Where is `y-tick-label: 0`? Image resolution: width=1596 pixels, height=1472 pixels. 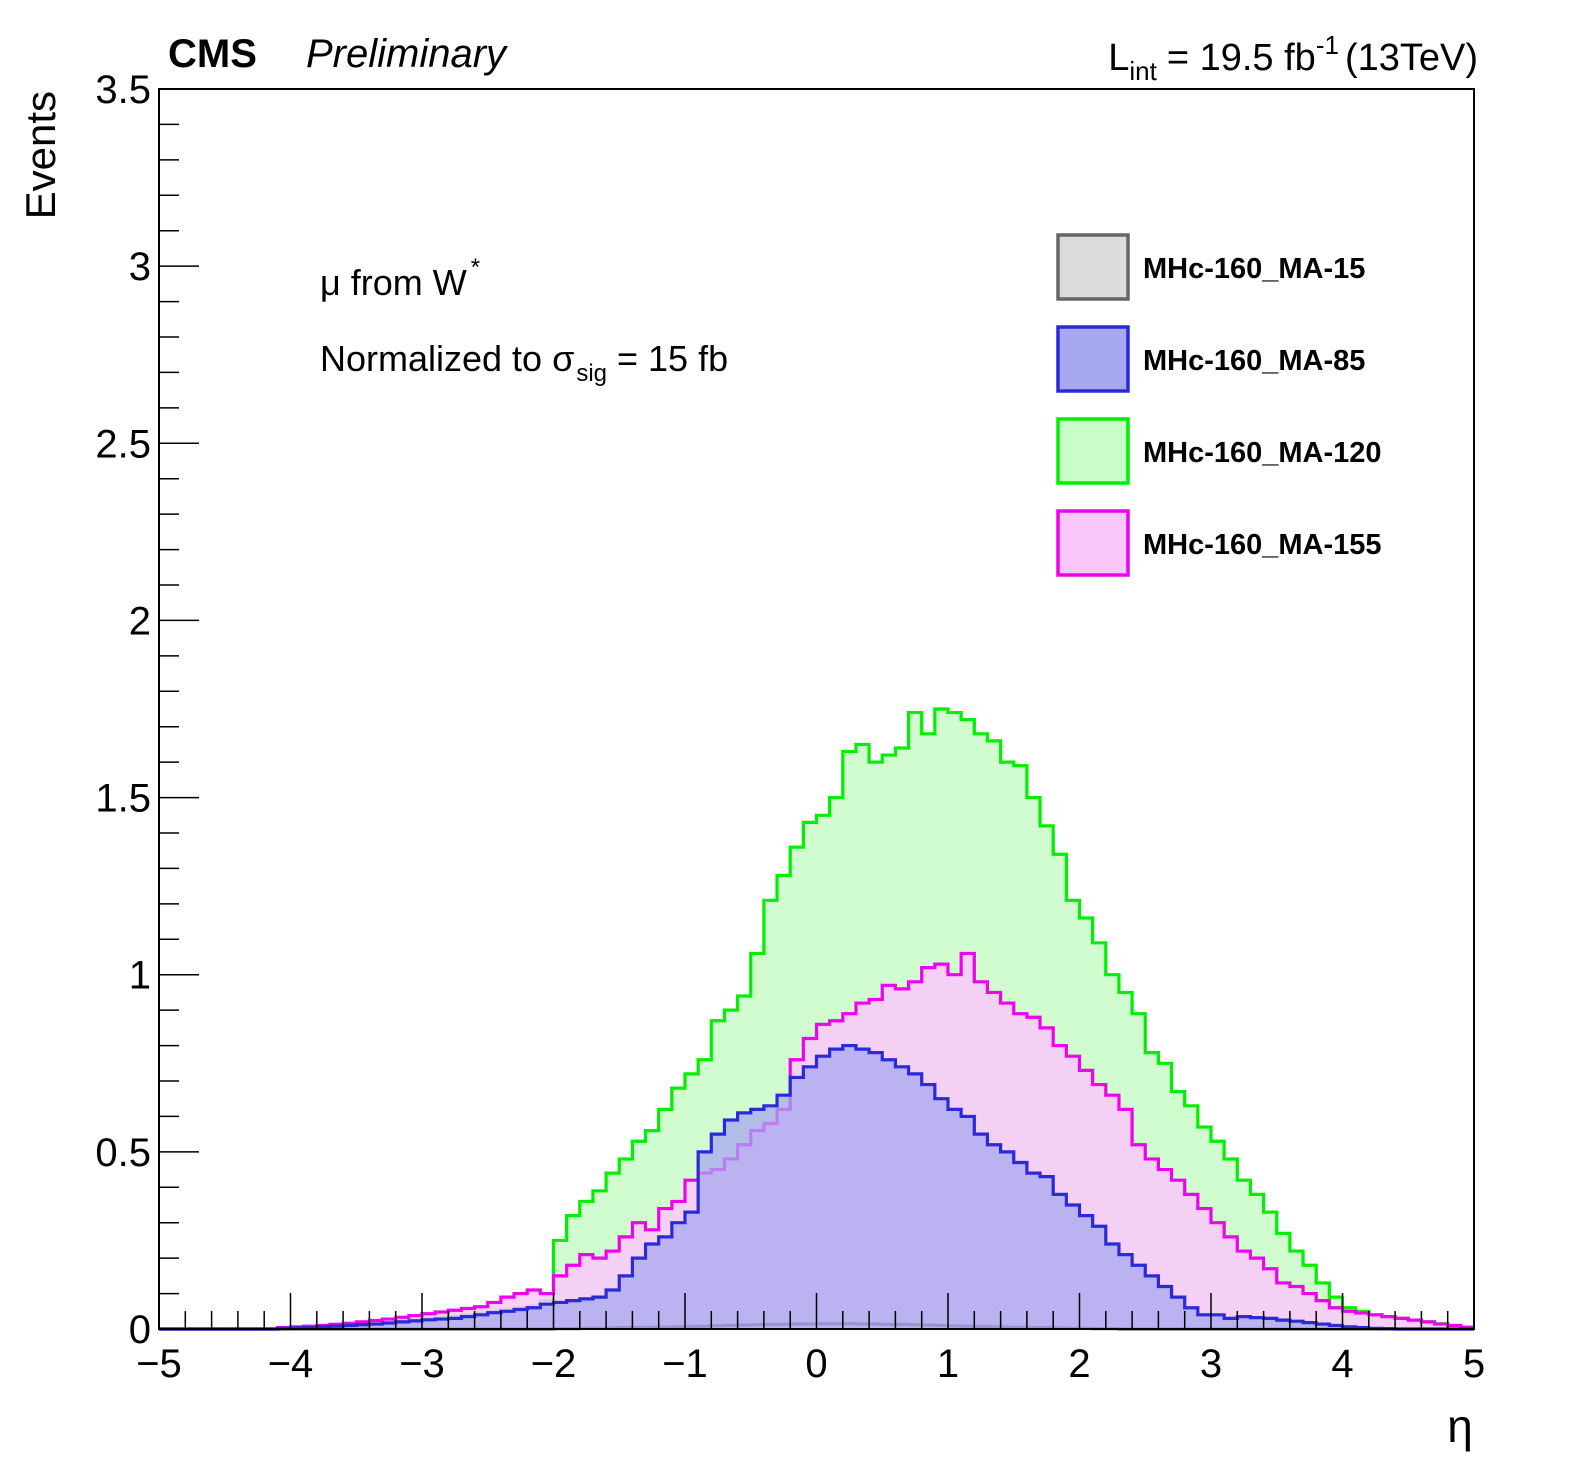
y-tick-label: 0 is located at coordinates (140, 1330).